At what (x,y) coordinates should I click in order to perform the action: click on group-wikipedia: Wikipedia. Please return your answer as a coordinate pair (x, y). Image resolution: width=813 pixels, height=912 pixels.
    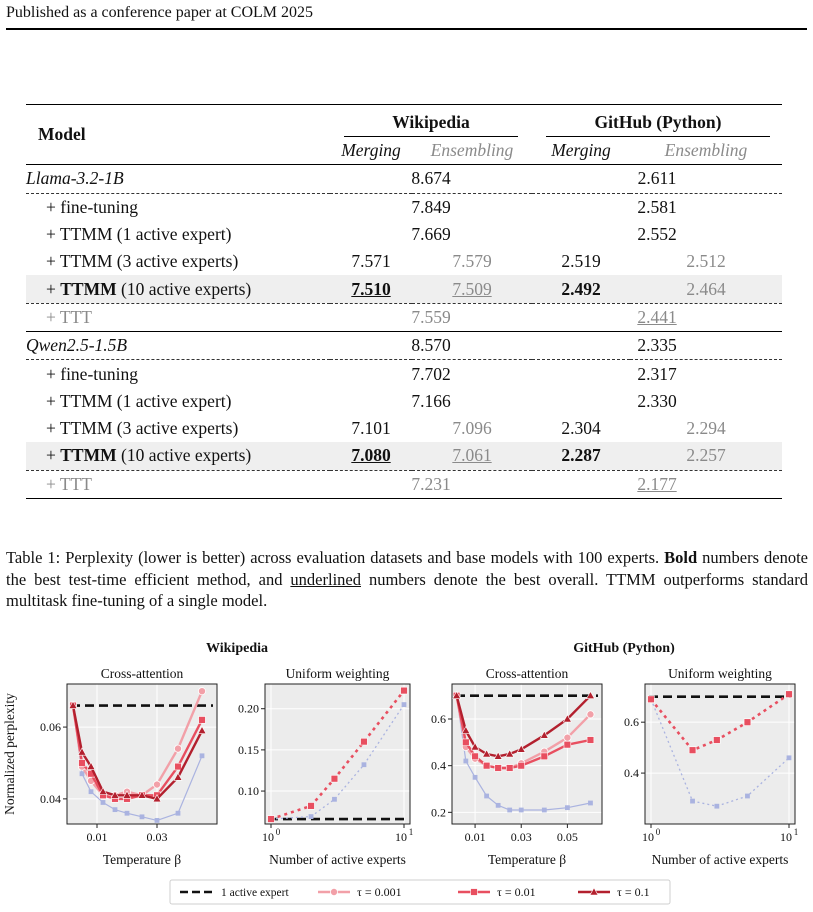
    Looking at the image, I should click on (431, 121).